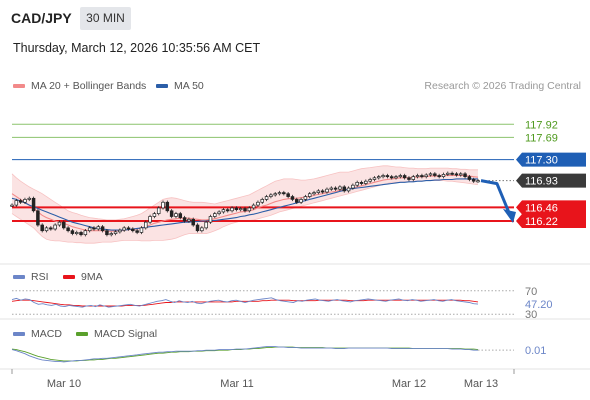 This screenshot has width=590, height=400. Describe the element at coordinates (83, 277) in the screenshot. I see `legend-rsi-ma: 9MA` at that location.